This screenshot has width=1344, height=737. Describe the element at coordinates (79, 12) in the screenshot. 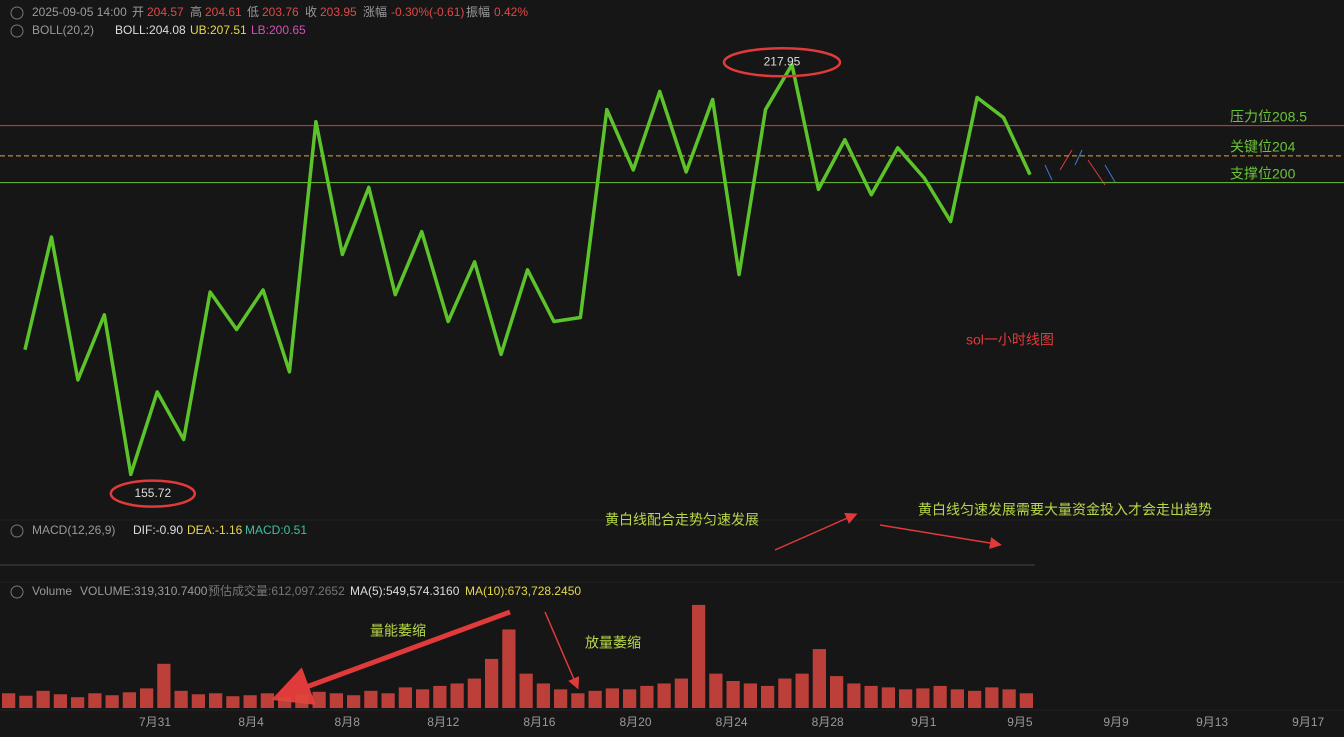

I see `datetime: 2025-09-05 14:00` at that location.